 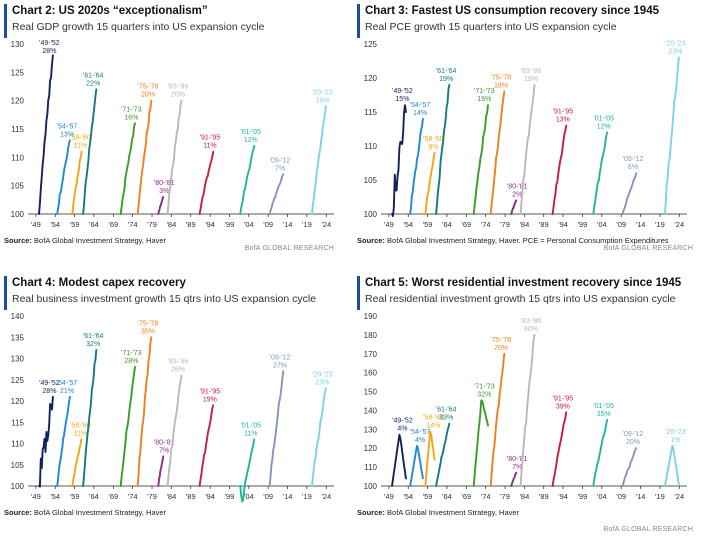 I want to click on x-tick-label: '49, so click(x=36, y=224).